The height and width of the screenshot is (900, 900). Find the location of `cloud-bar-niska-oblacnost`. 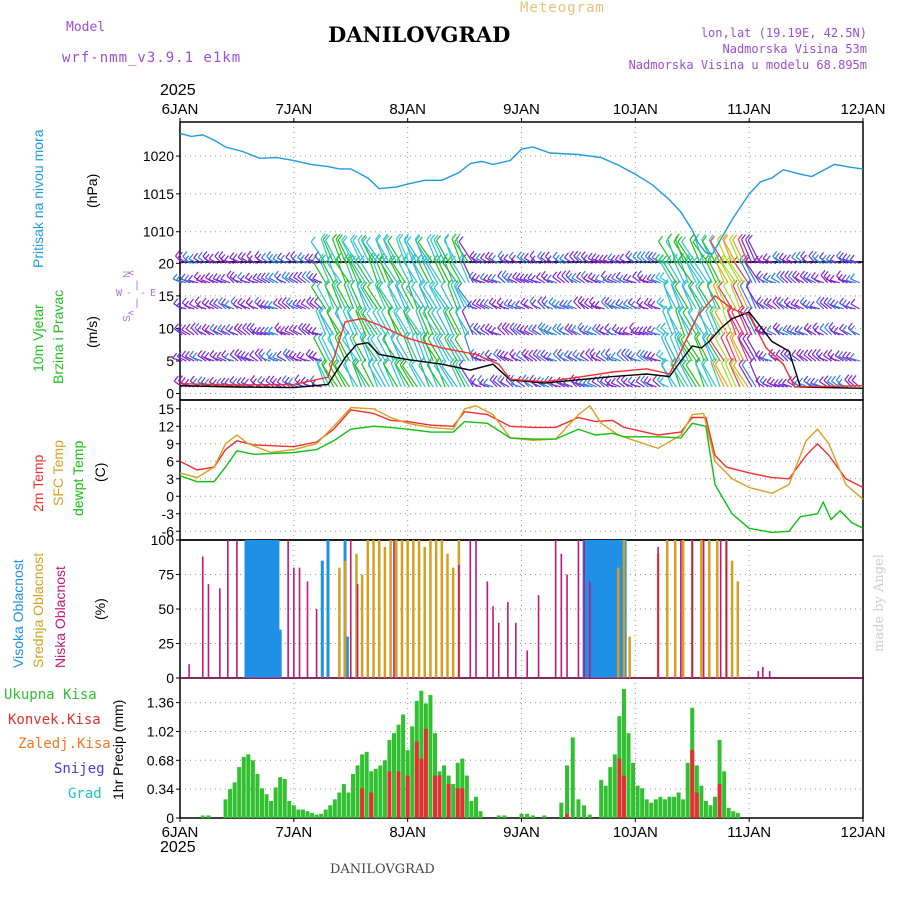

cloud-bar-niska-oblacnost is located at coordinates (487, 629).